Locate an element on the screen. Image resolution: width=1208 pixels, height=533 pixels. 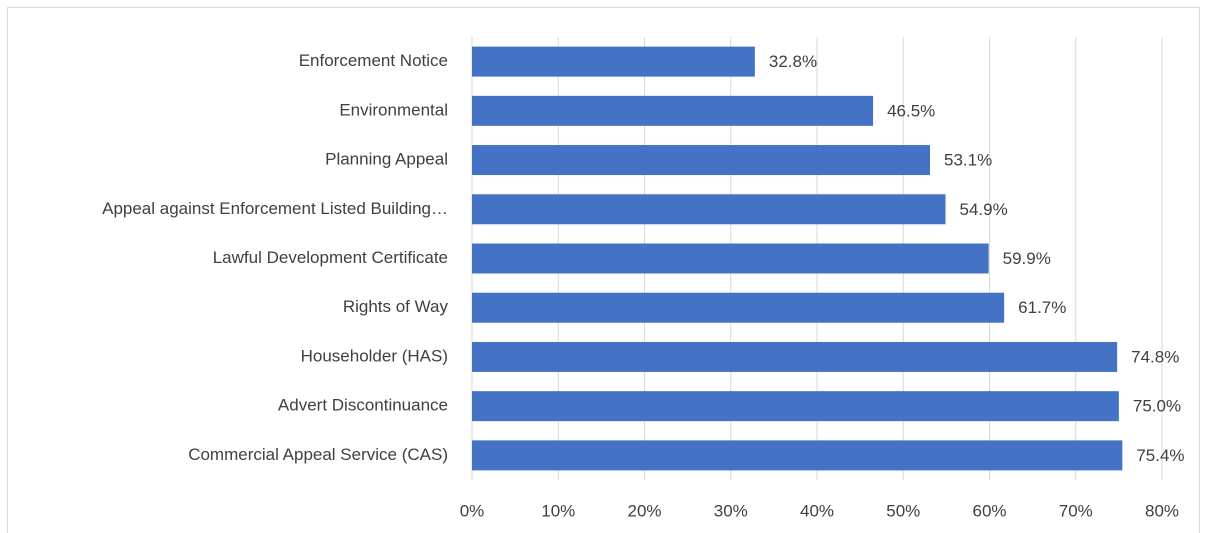
y-tick-label: Enforcement Notice is located at coordinates (373, 60).